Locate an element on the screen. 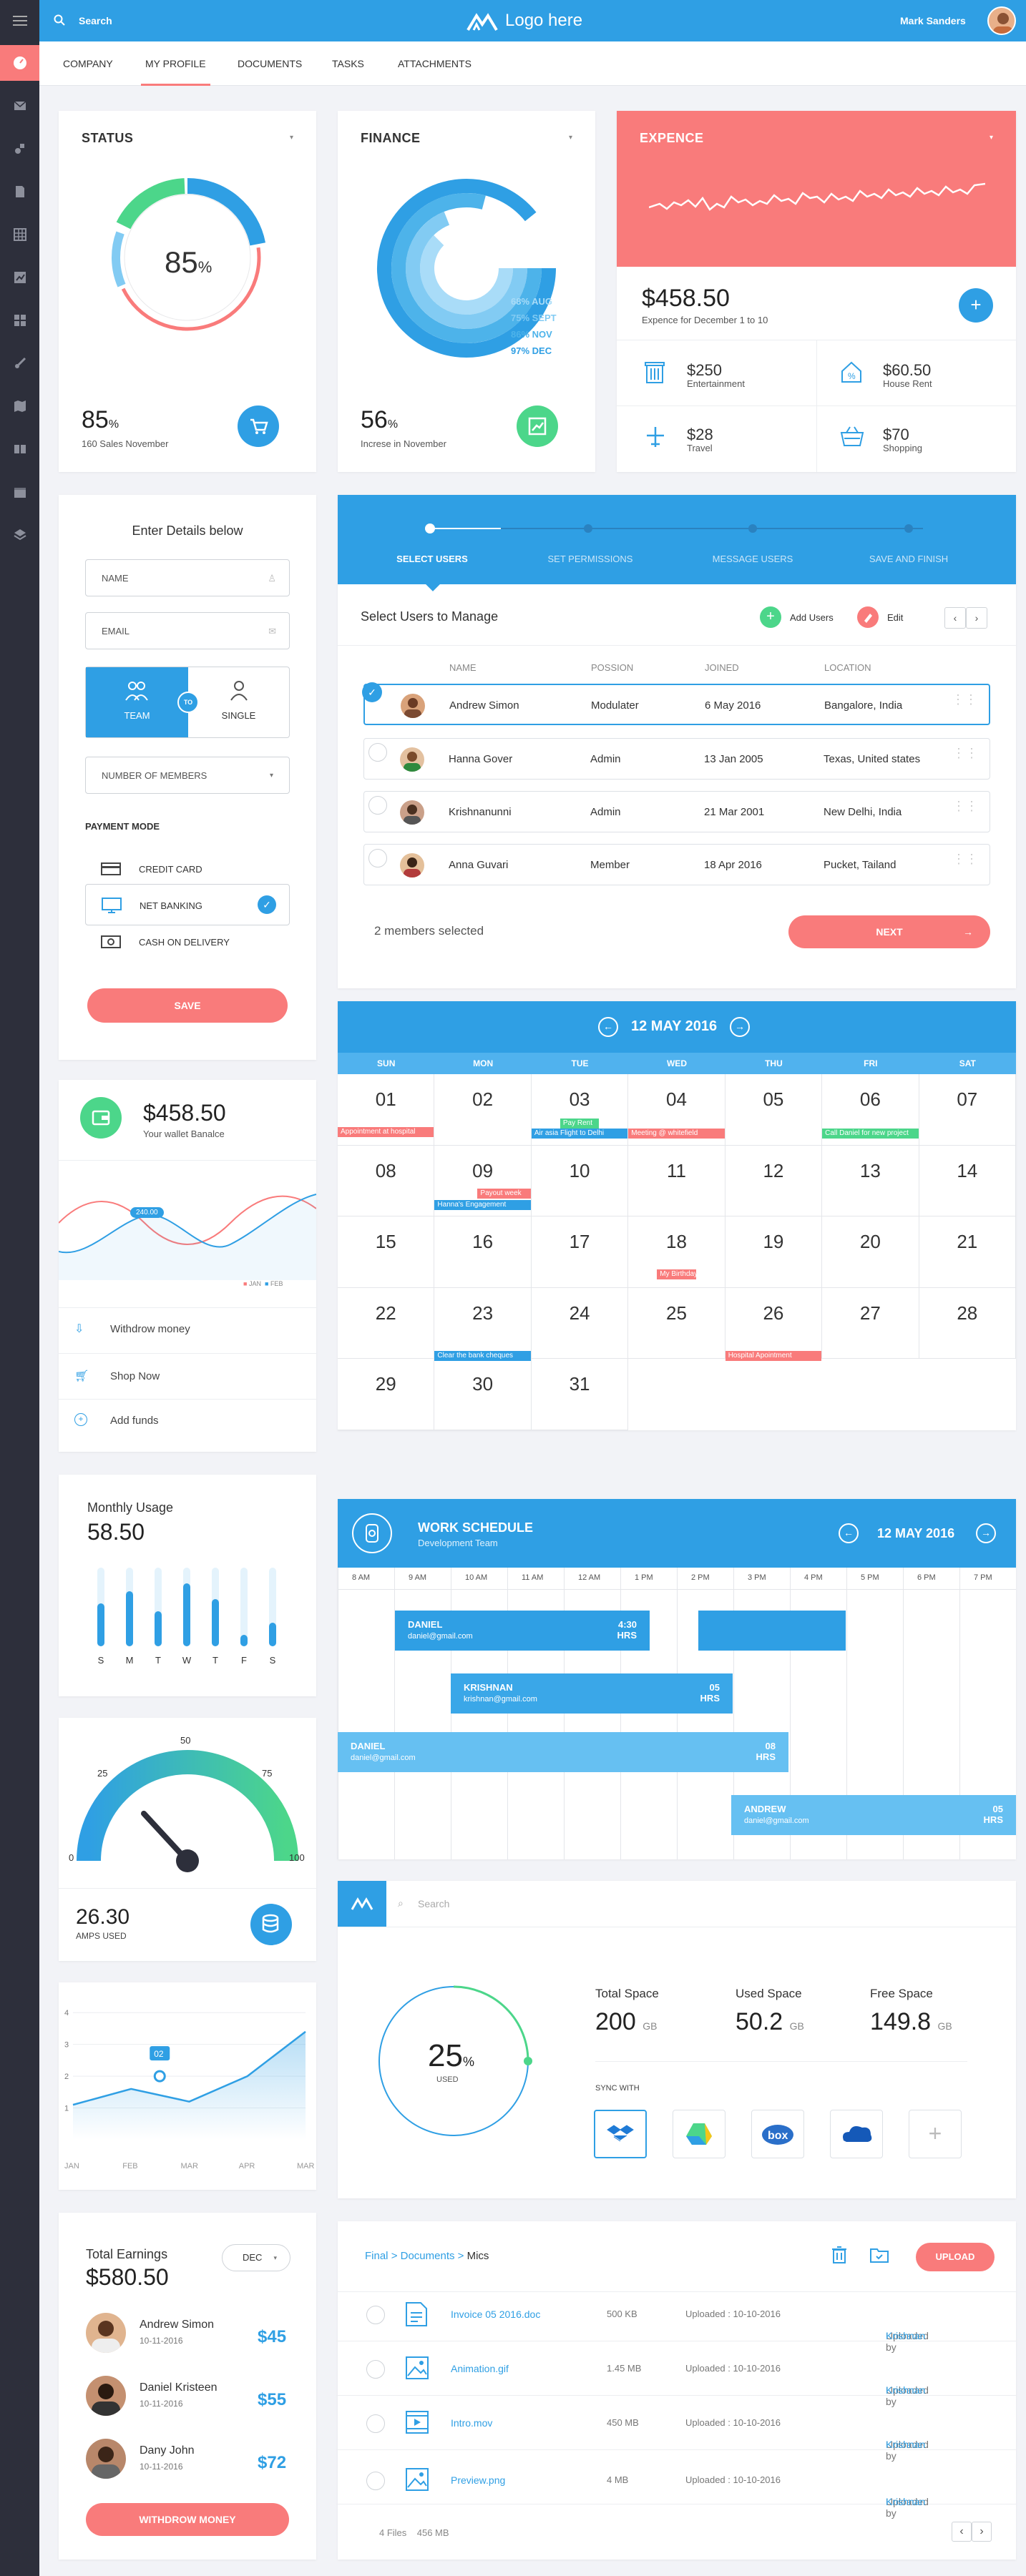 The image size is (1026, 2576). calendar-day: 21 is located at coordinates (967, 1252).